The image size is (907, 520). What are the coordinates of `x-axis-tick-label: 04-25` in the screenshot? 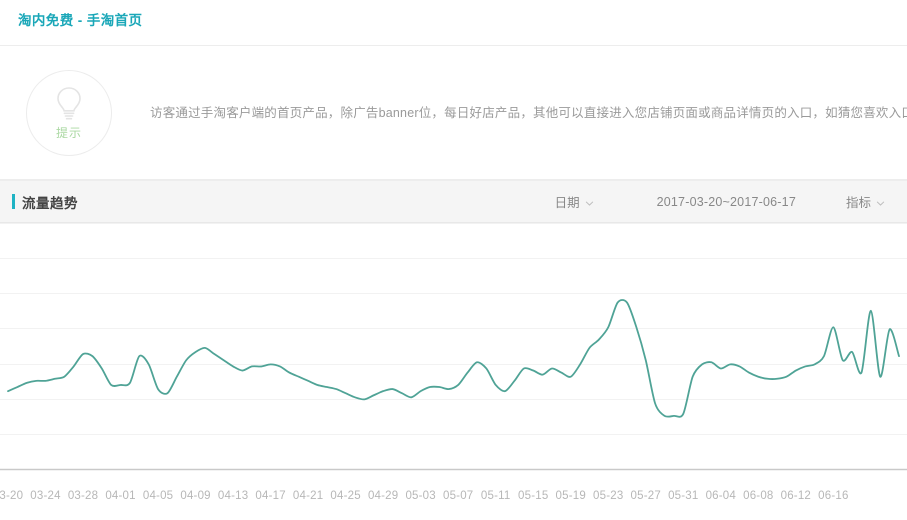 It's located at (345, 496).